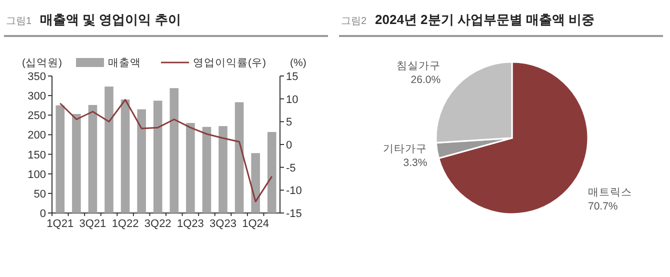 This screenshot has height=277, width=670. Describe the element at coordinates (190, 224) in the screenshot. I see `x-tick-label: 1Q23` at that location.